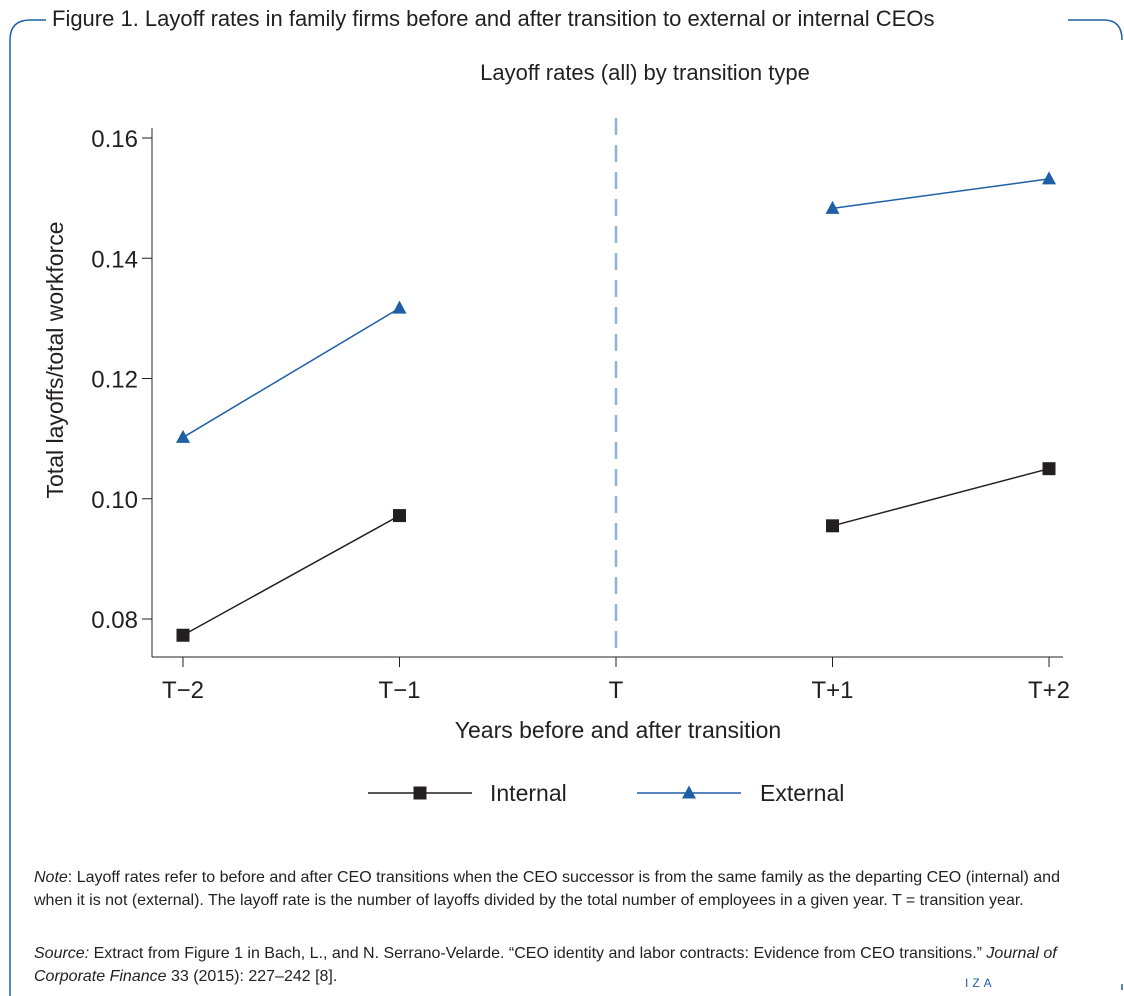 Image resolution: width=1124 pixels, height=996 pixels. What do you see at coordinates (183, 690) in the screenshot?
I see `x-tick-label: T−2` at bounding box center [183, 690].